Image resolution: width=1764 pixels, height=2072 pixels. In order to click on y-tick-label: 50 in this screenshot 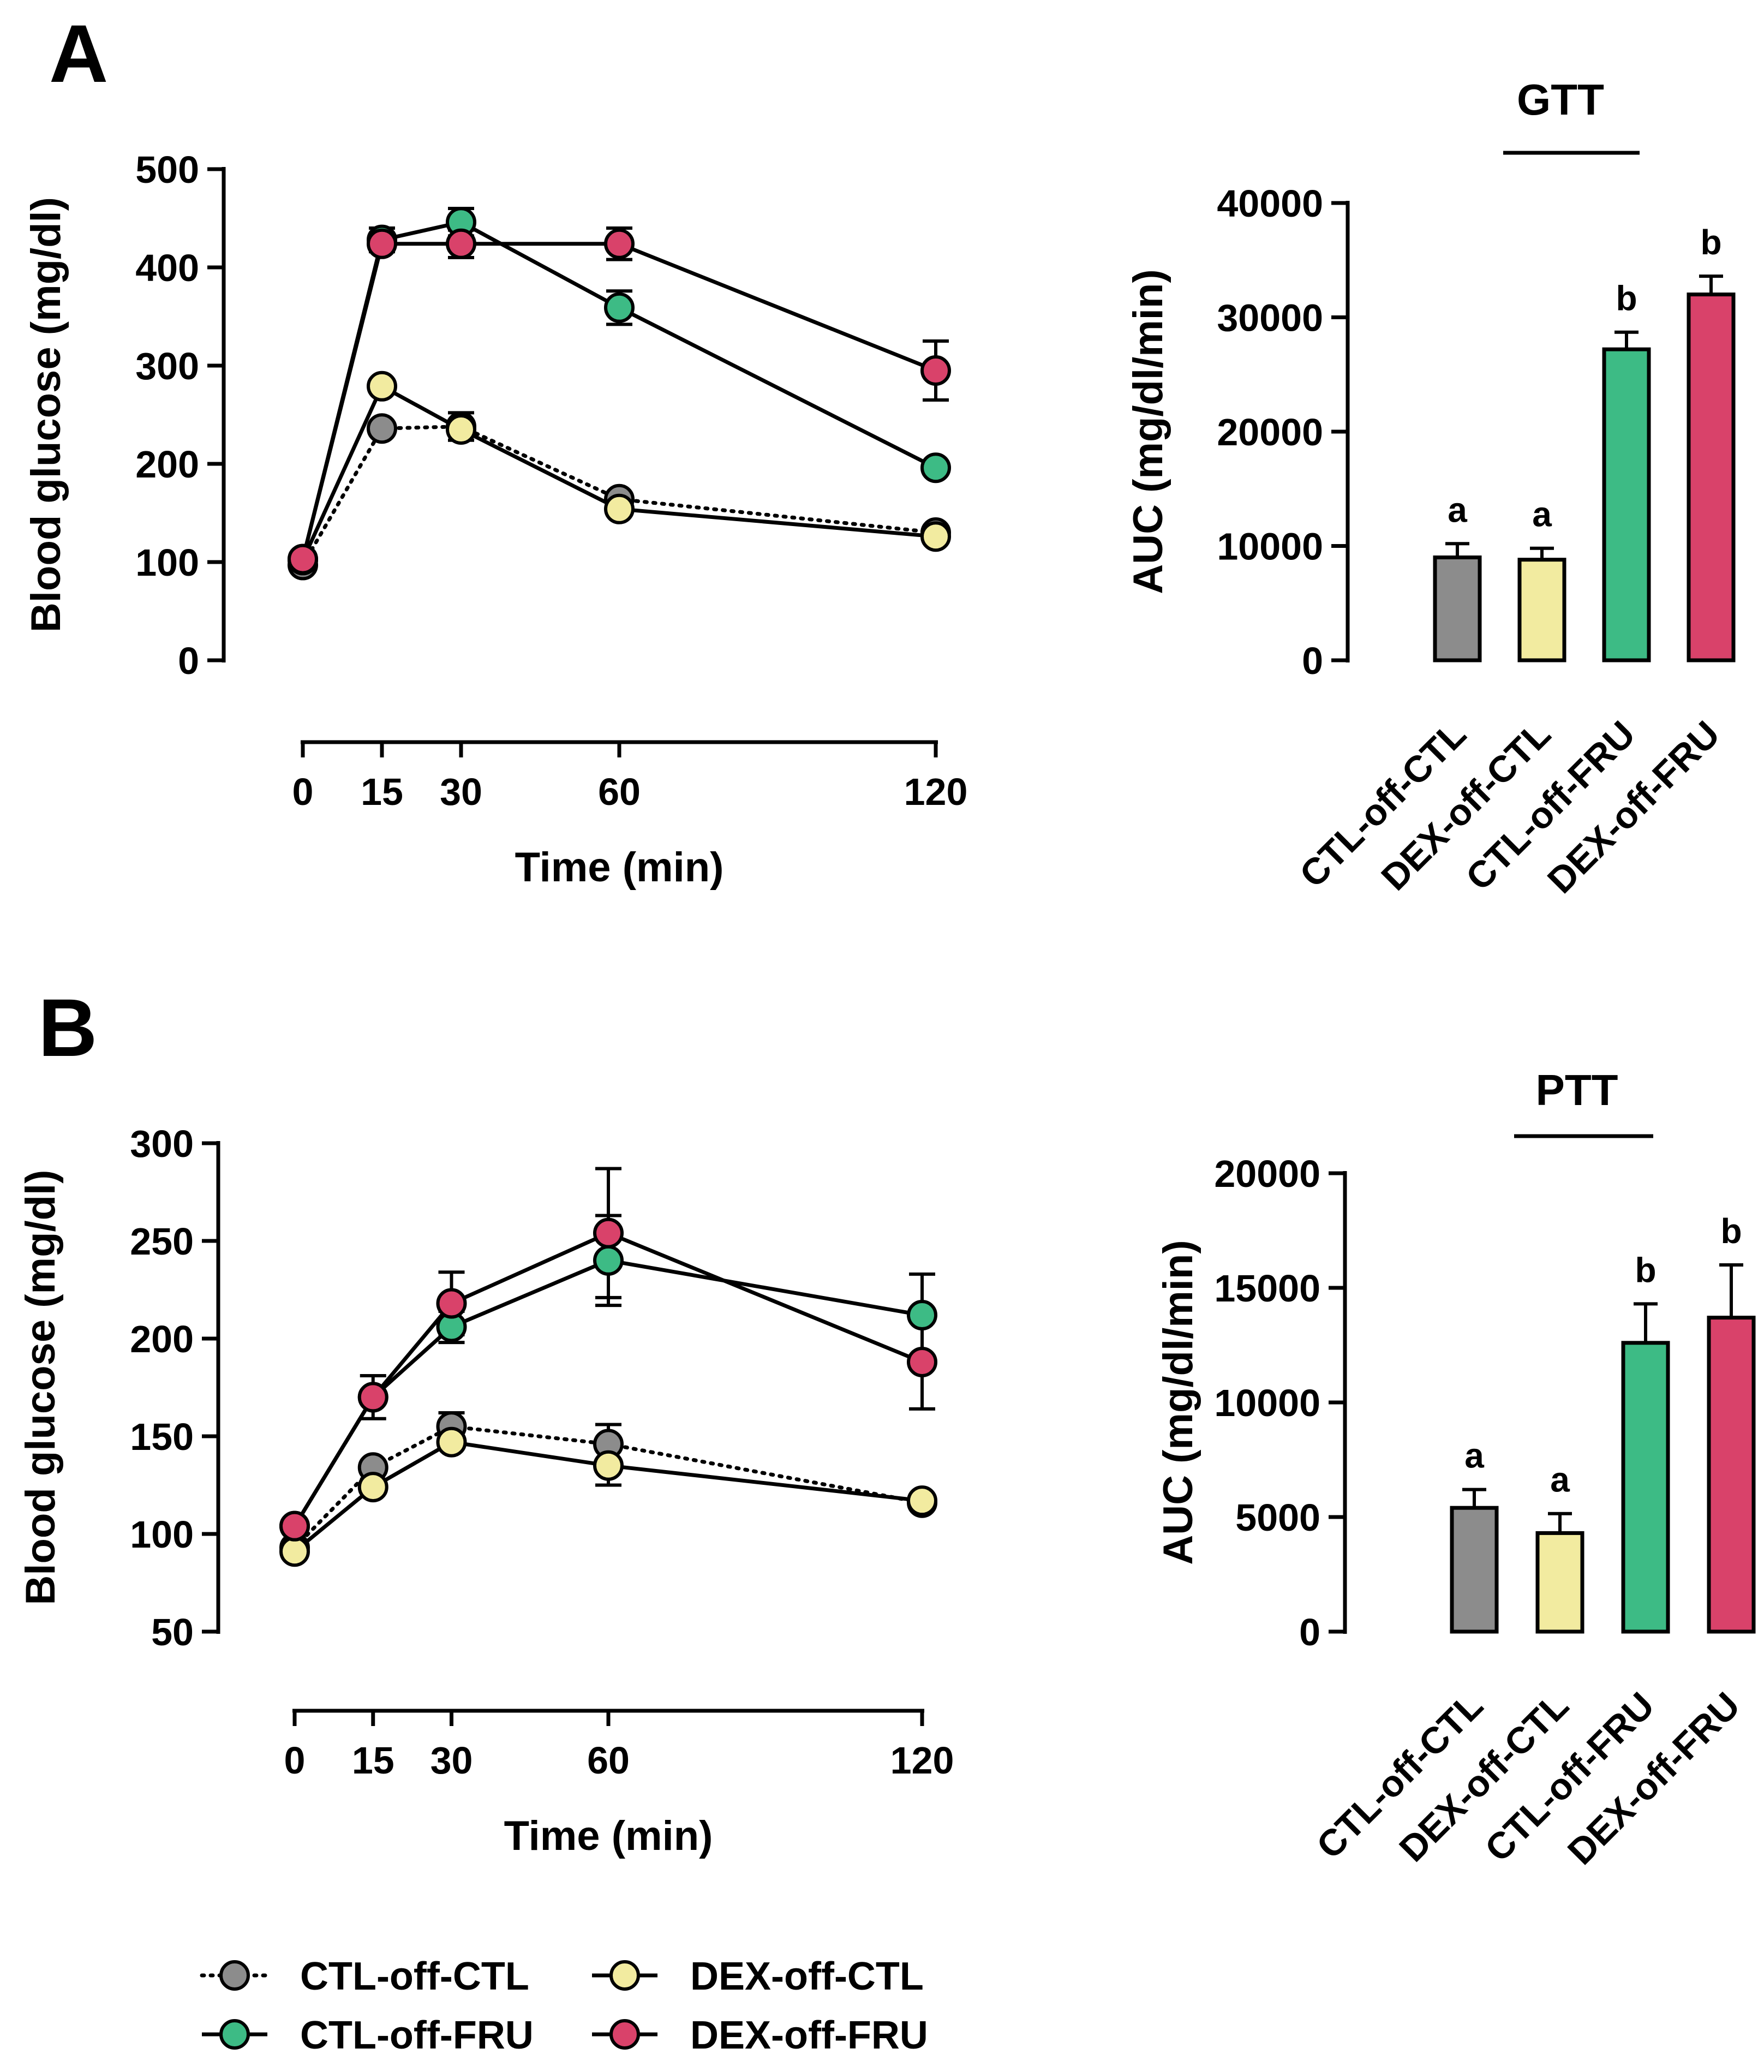, I will do `click(172, 1632)`.